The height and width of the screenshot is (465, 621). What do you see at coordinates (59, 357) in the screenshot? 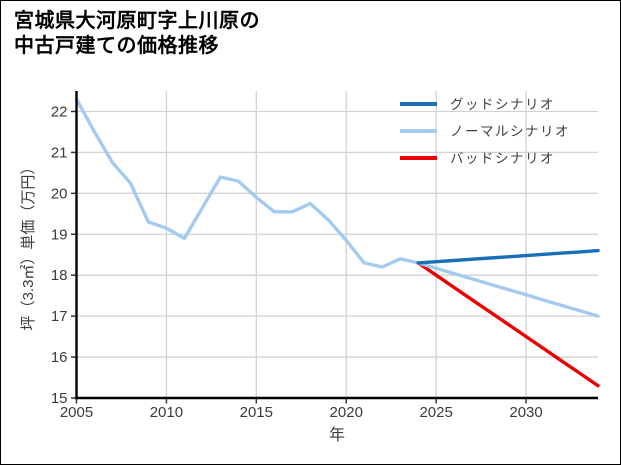
I see `y-tick-label: 16` at bounding box center [59, 357].